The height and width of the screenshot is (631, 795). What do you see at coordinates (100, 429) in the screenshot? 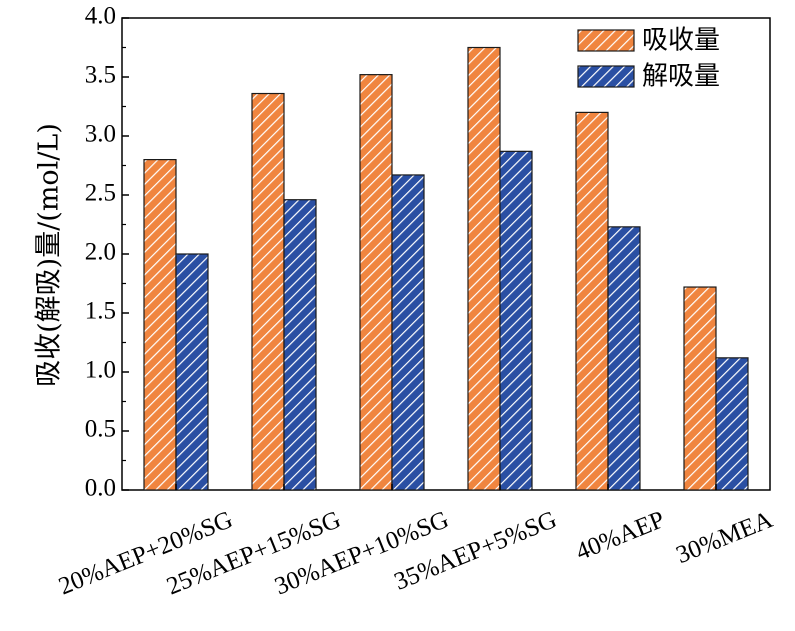
I see `y-tick-label: 0.5` at bounding box center [100, 429].